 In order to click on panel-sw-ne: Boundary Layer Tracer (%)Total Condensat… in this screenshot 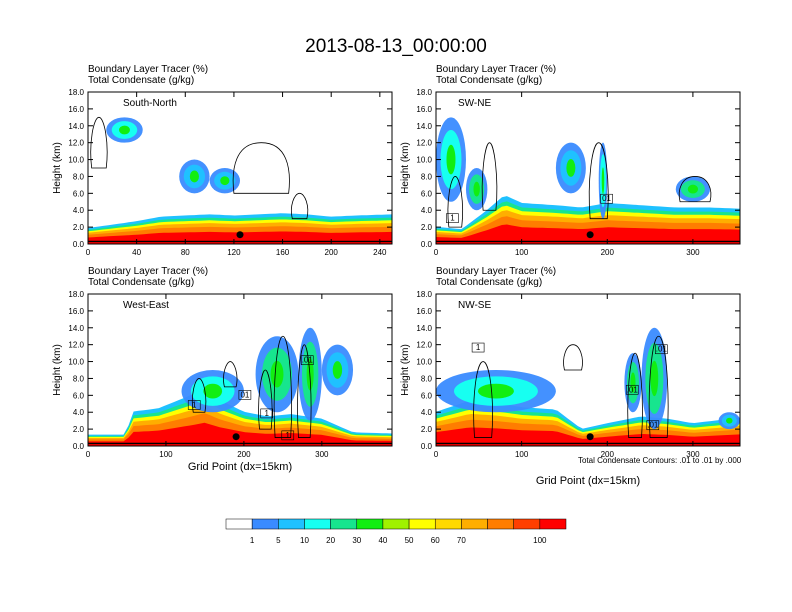, I will do `click(570, 160)`.